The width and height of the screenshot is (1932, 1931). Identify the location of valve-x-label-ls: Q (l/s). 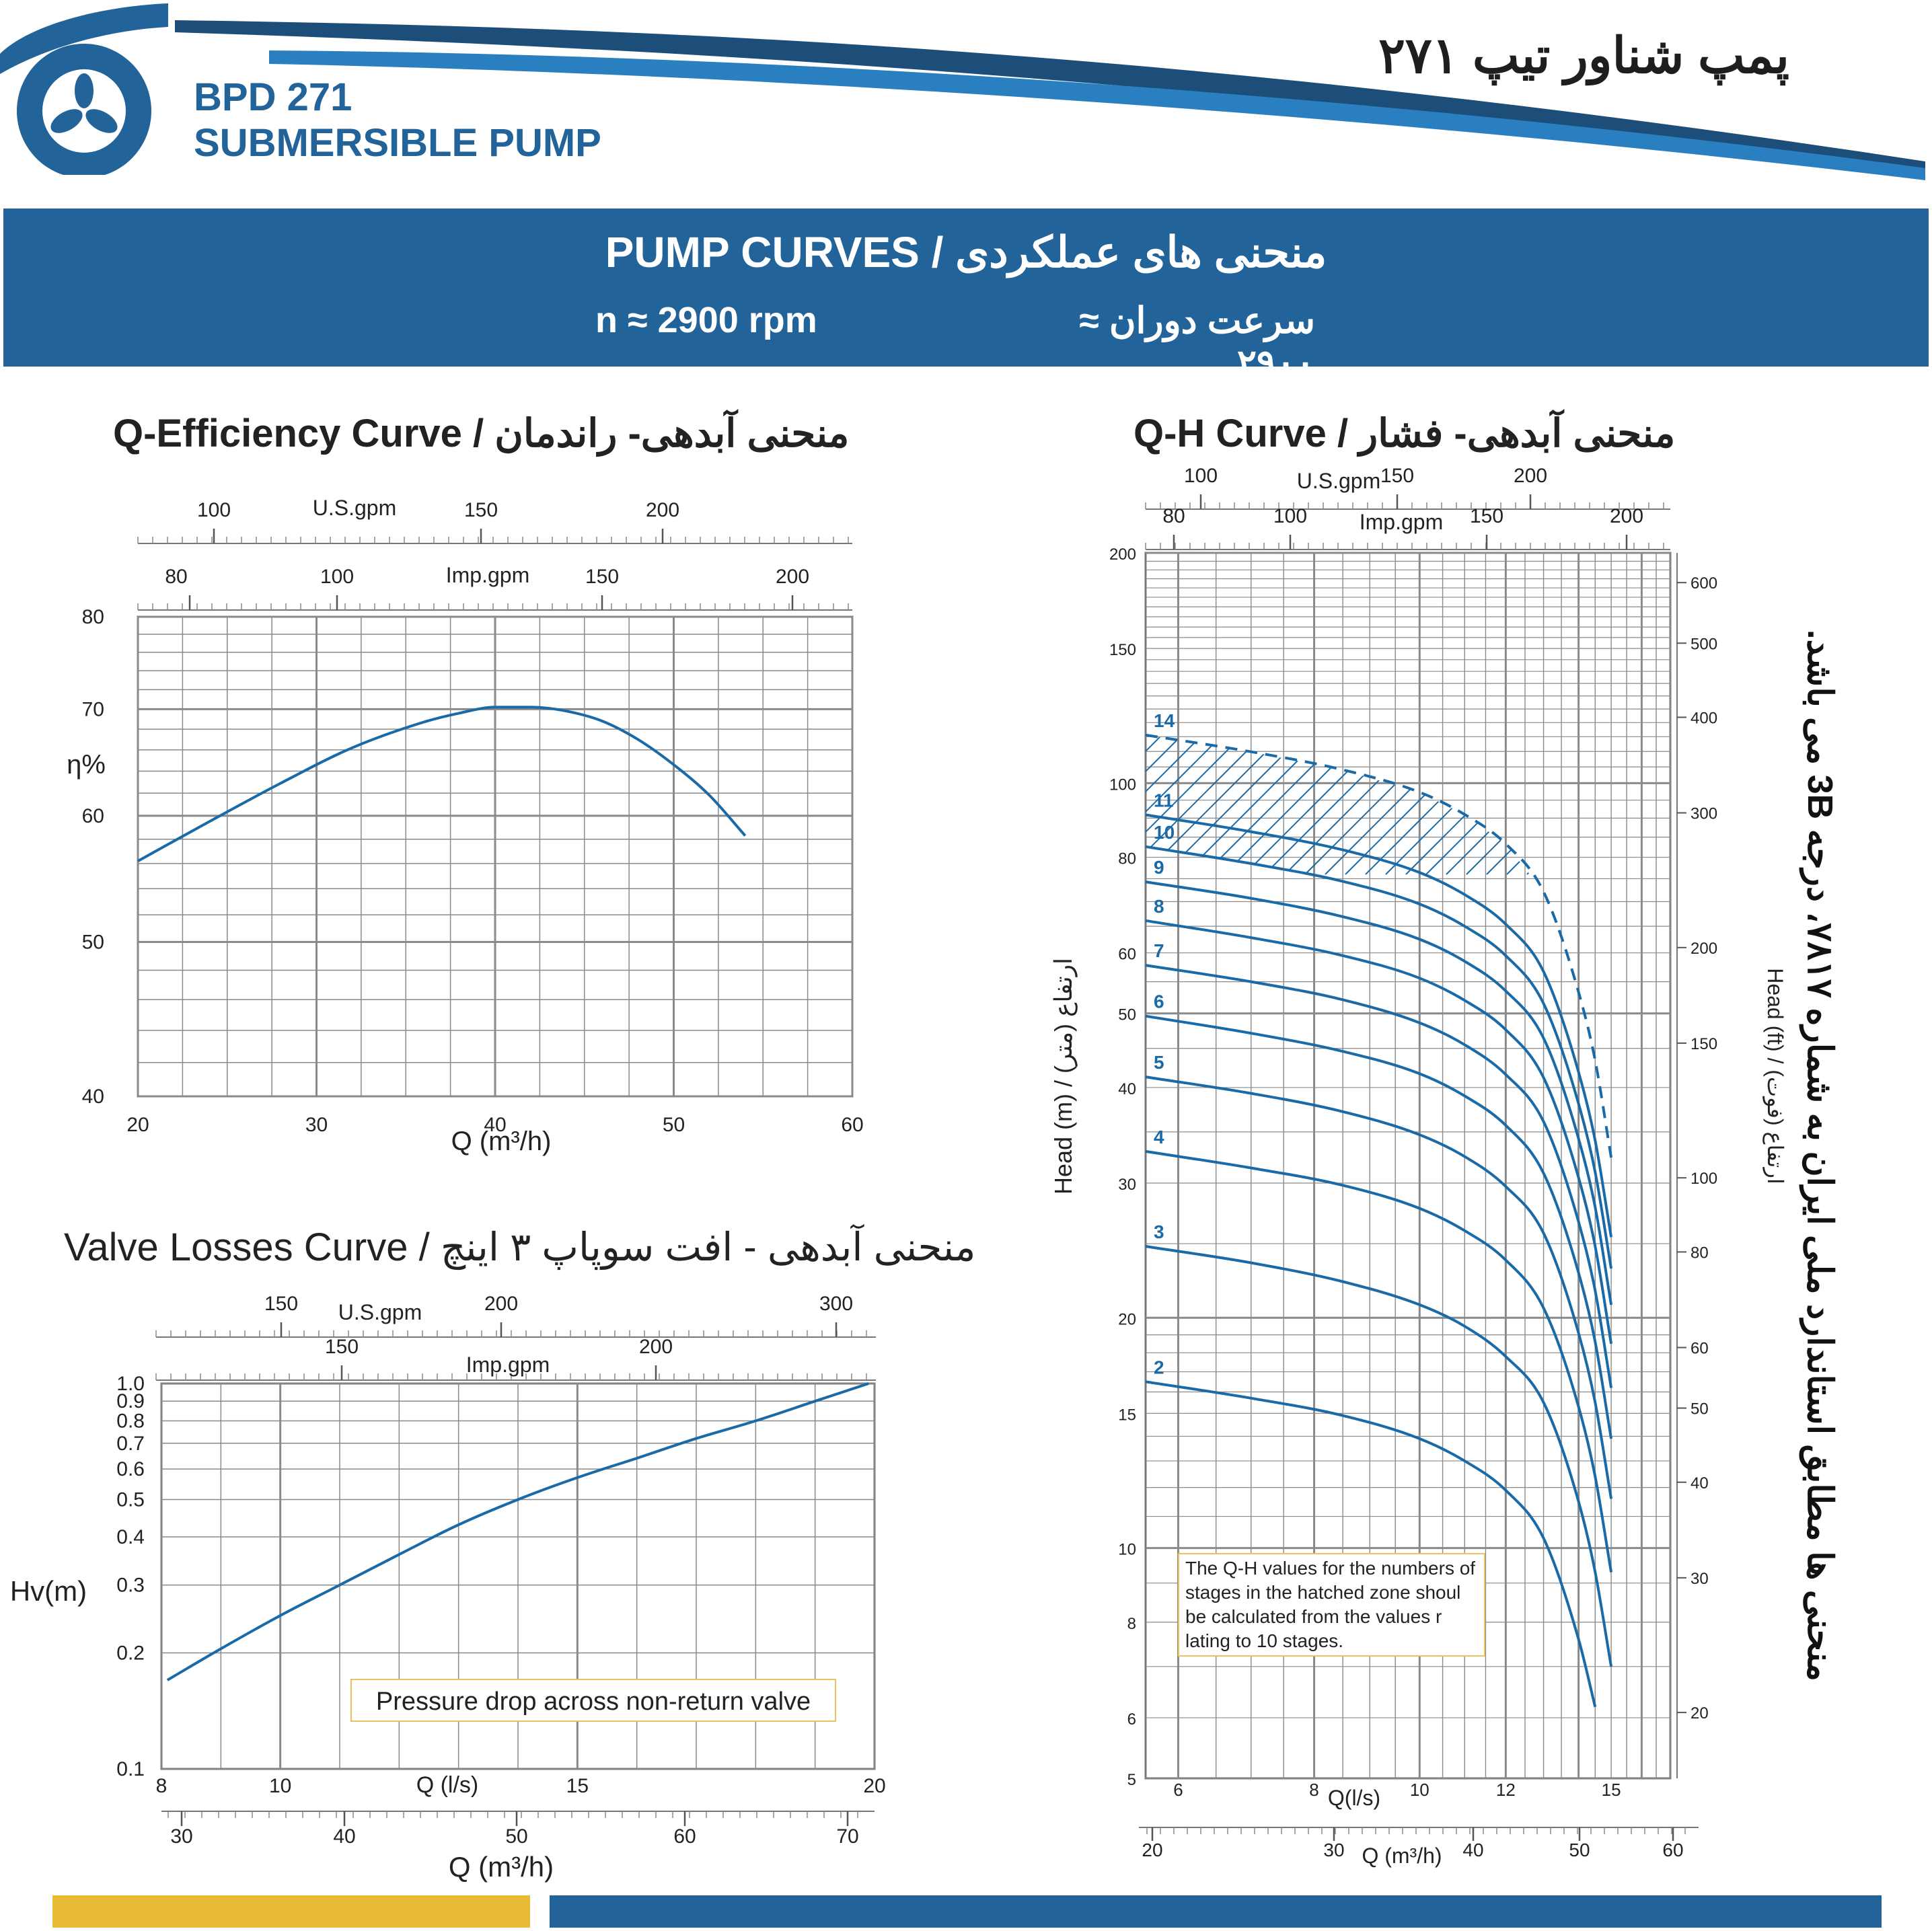
(447, 1785).